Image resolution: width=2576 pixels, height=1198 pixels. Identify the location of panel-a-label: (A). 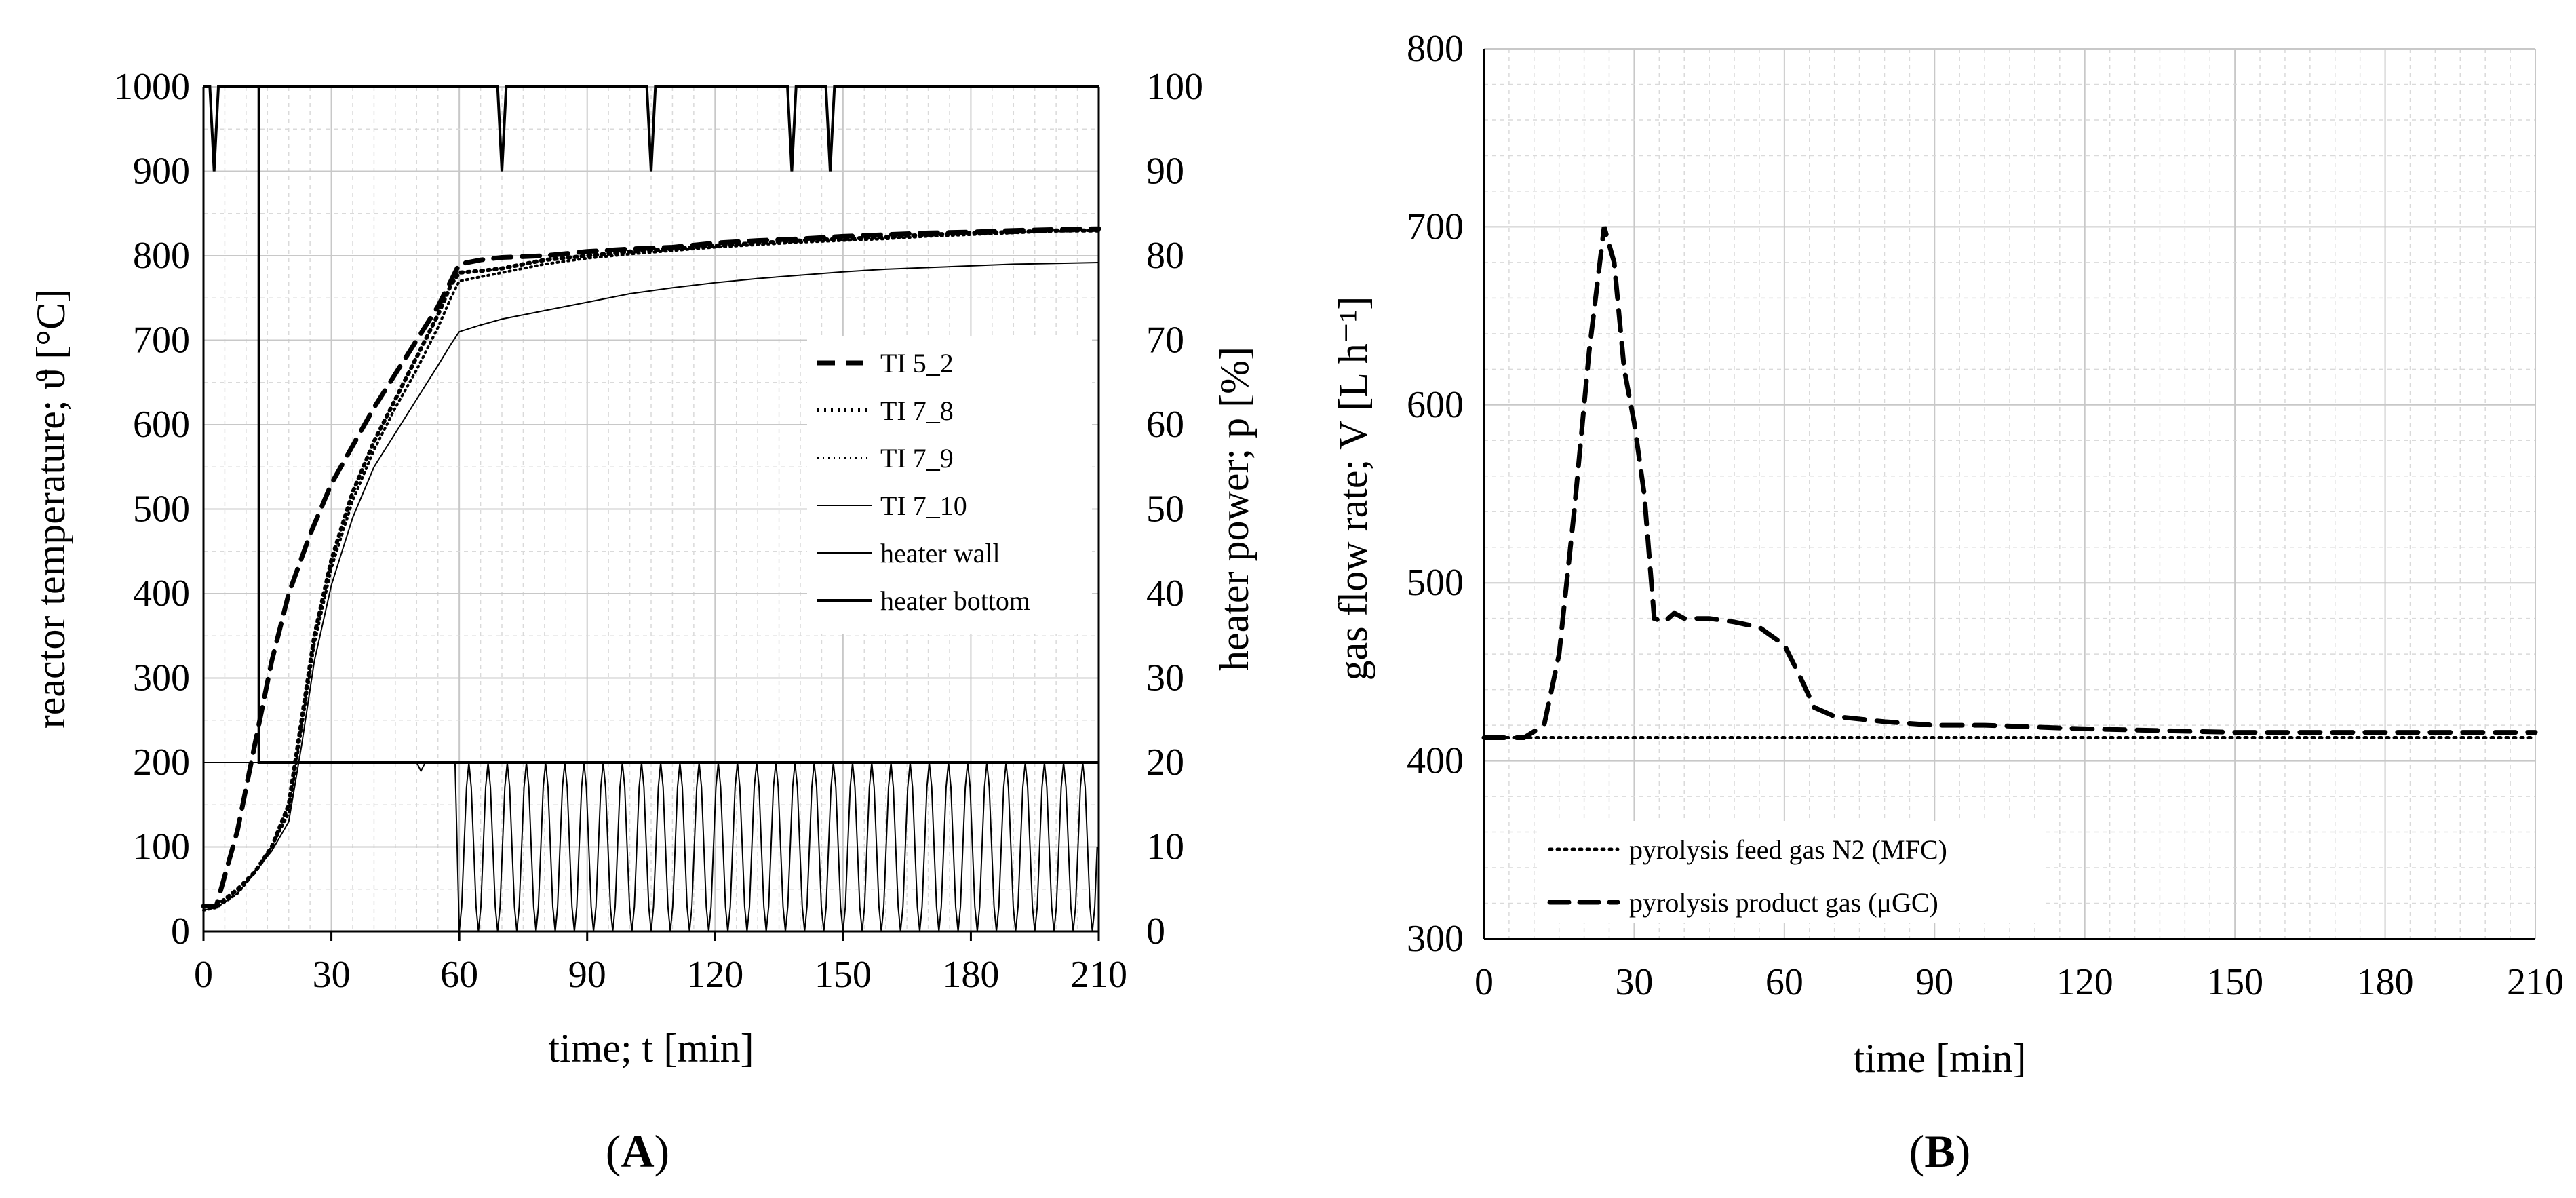
(637, 1151).